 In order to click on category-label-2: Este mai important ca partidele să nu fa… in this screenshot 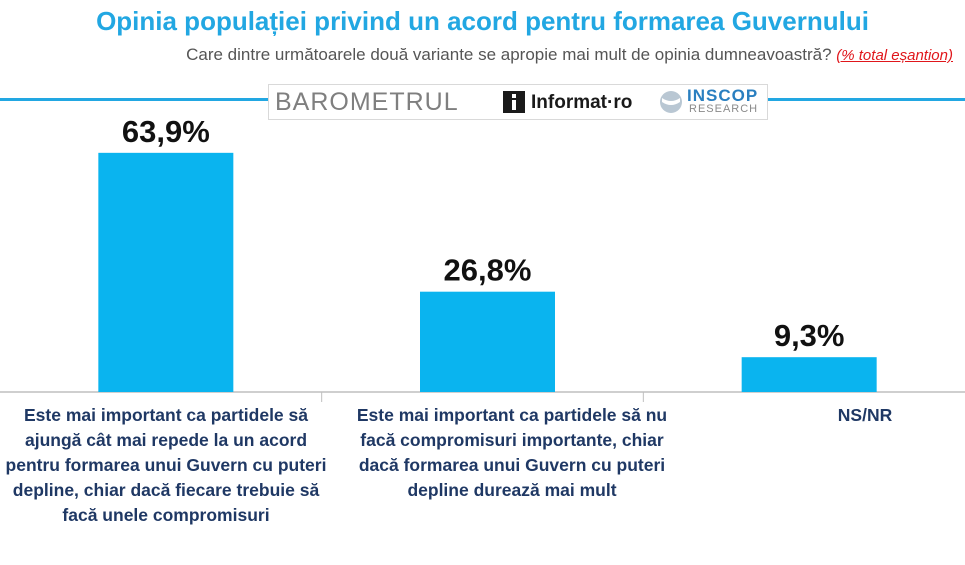, I will do `click(512, 452)`.